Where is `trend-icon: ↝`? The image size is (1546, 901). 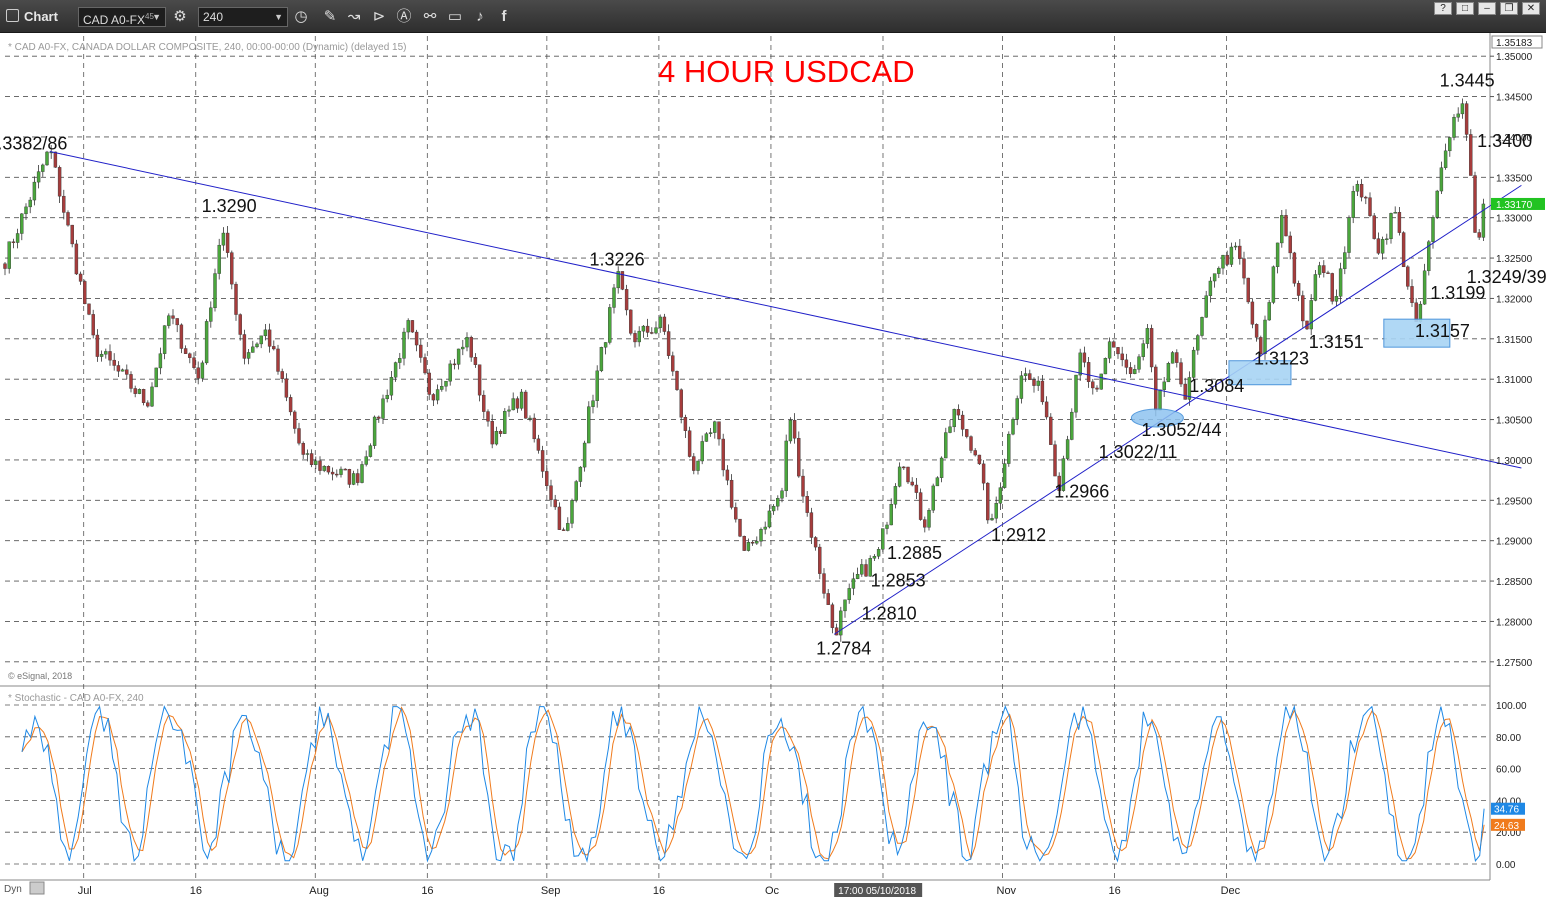 trend-icon: ↝ is located at coordinates (354, 16).